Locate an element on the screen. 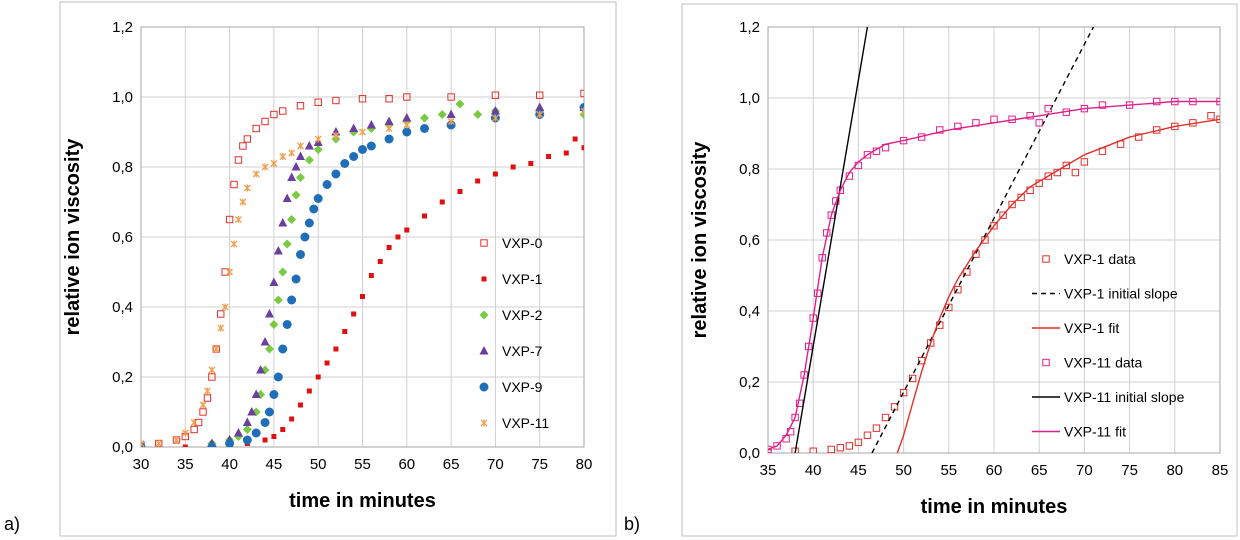 This screenshot has width=1240, height=540. panel-a-label: a) is located at coordinates (12, 524).